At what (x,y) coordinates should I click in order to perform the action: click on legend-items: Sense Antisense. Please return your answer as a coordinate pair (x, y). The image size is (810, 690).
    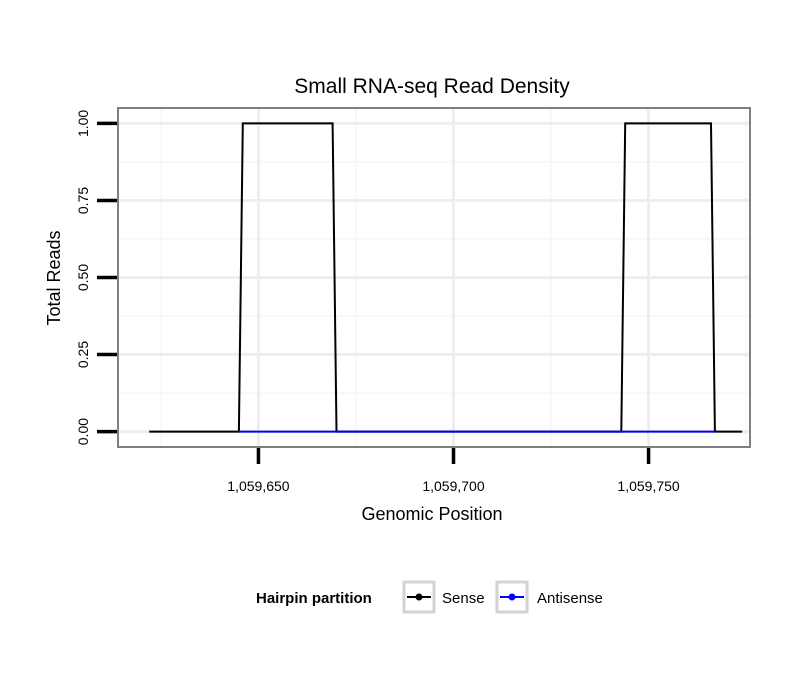
    Looking at the image, I should click on (502, 597).